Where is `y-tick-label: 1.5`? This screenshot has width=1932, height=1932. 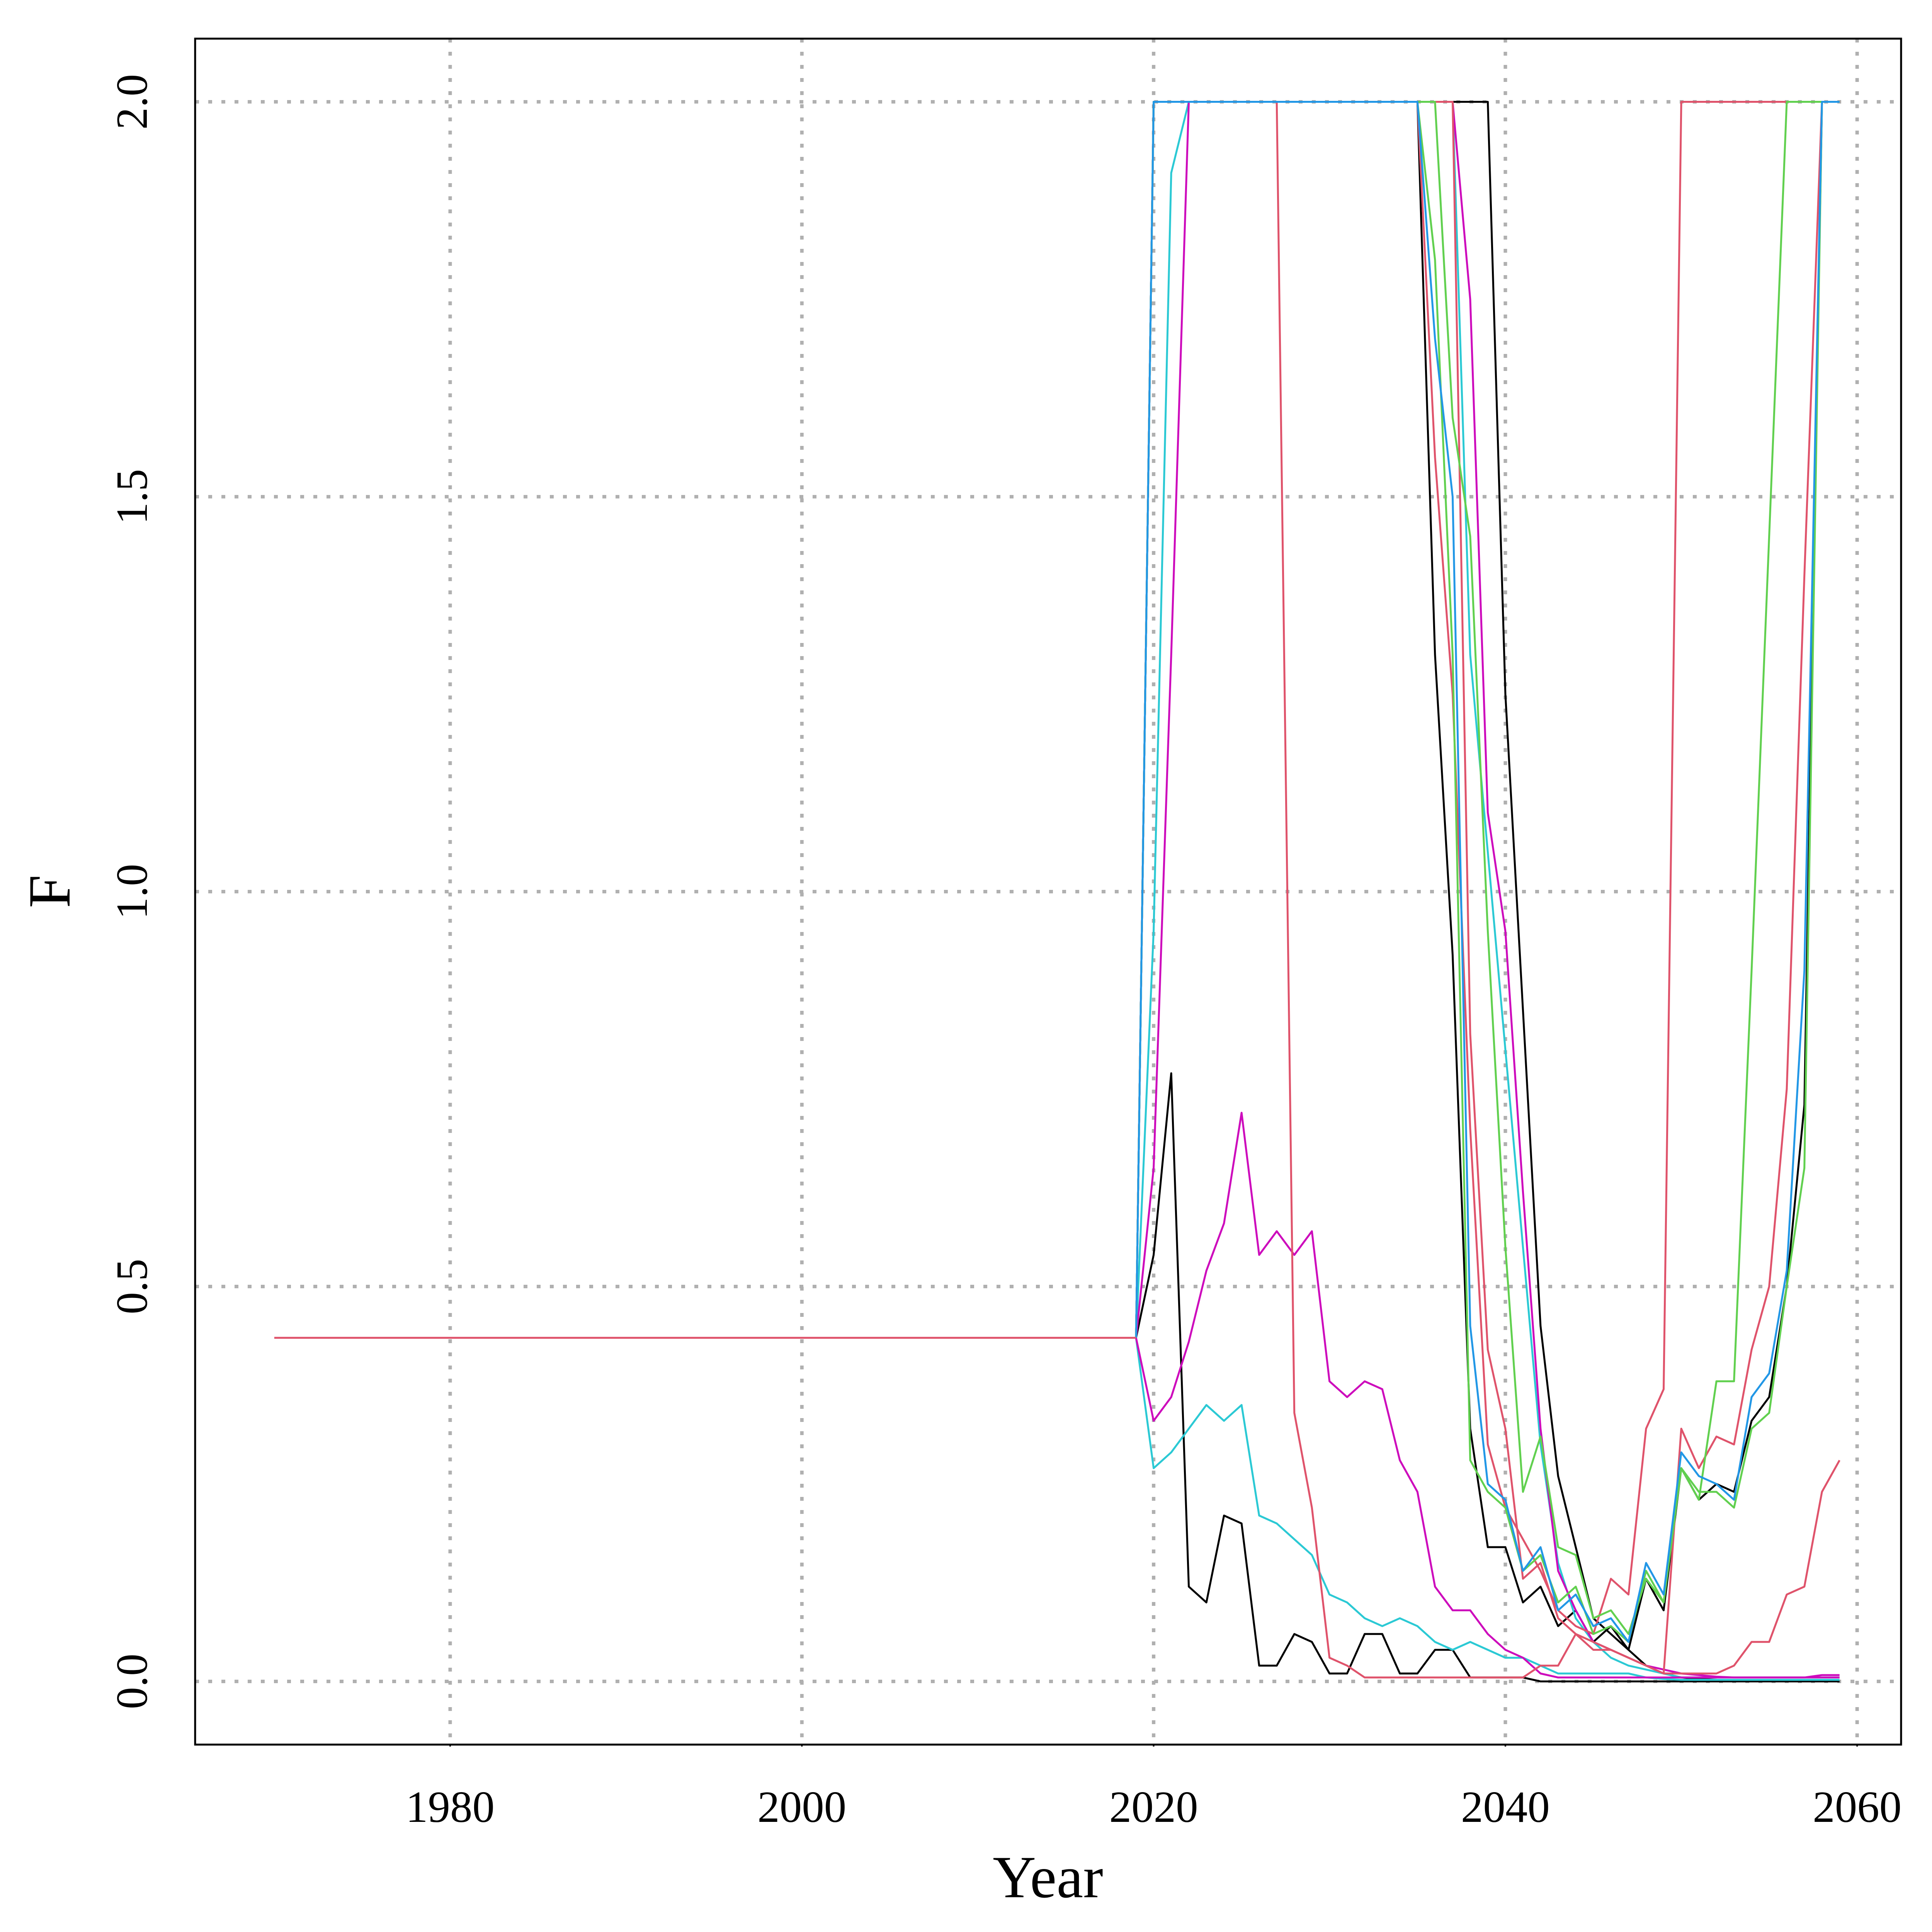
y-tick-label: 1.5 is located at coordinates (131, 497).